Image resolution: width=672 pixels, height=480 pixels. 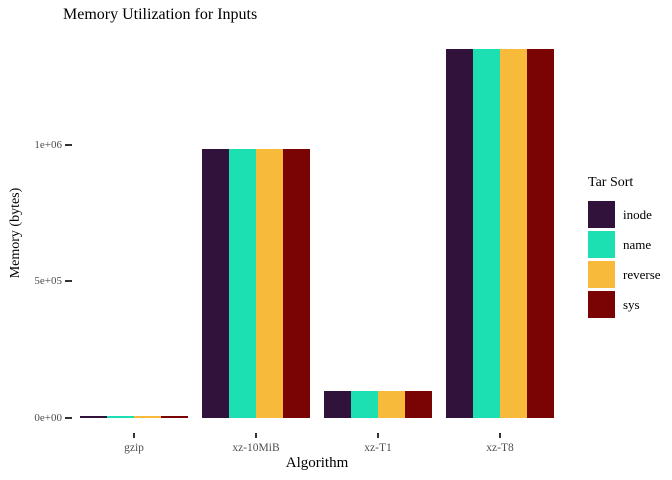 What do you see at coordinates (48, 281) in the screenshot?
I see `y-tick-label-5e+05: 5e+05` at bounding box center [48, 281].